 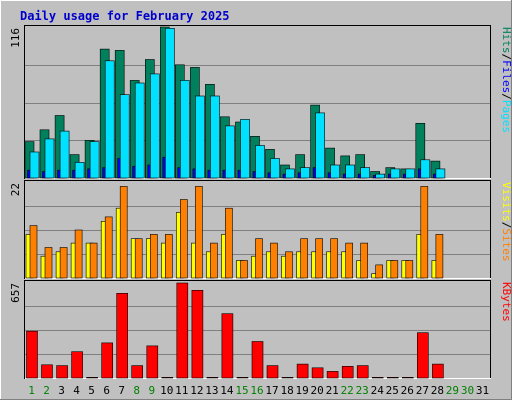 What do you see at coordinates (76, 390) in the screenshot?
I see `x-tick-label: 4` at bounding box center [76, 390].